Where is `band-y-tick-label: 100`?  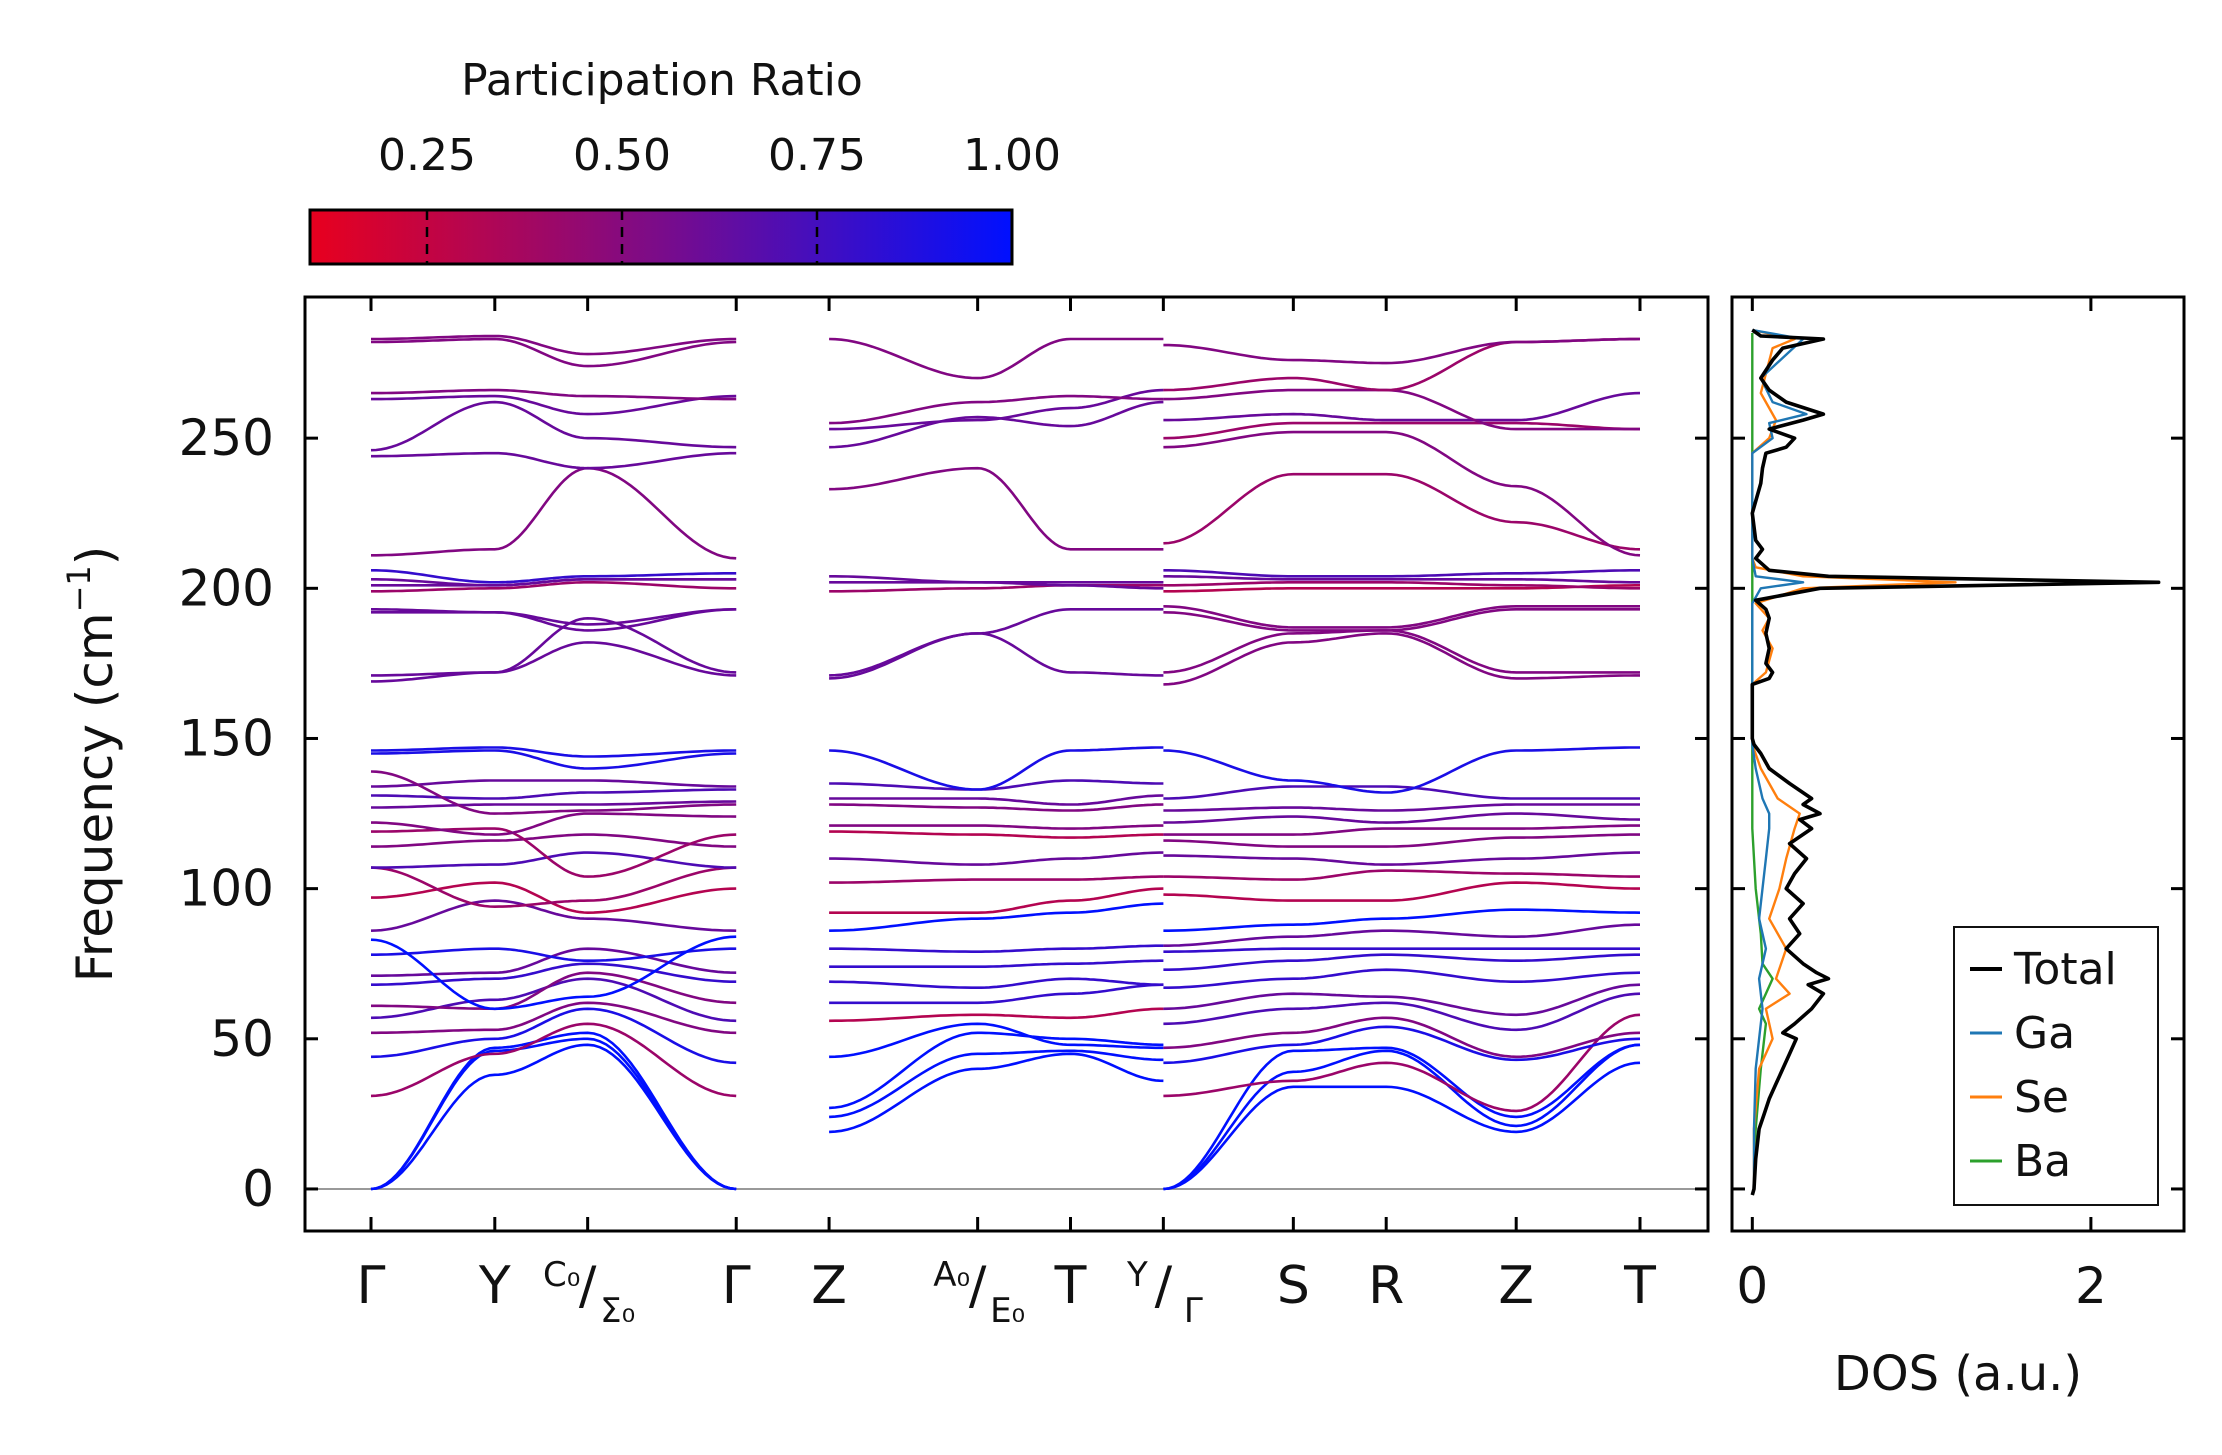
band-y-tick-label: 100 is located at coordinates (226, 889).